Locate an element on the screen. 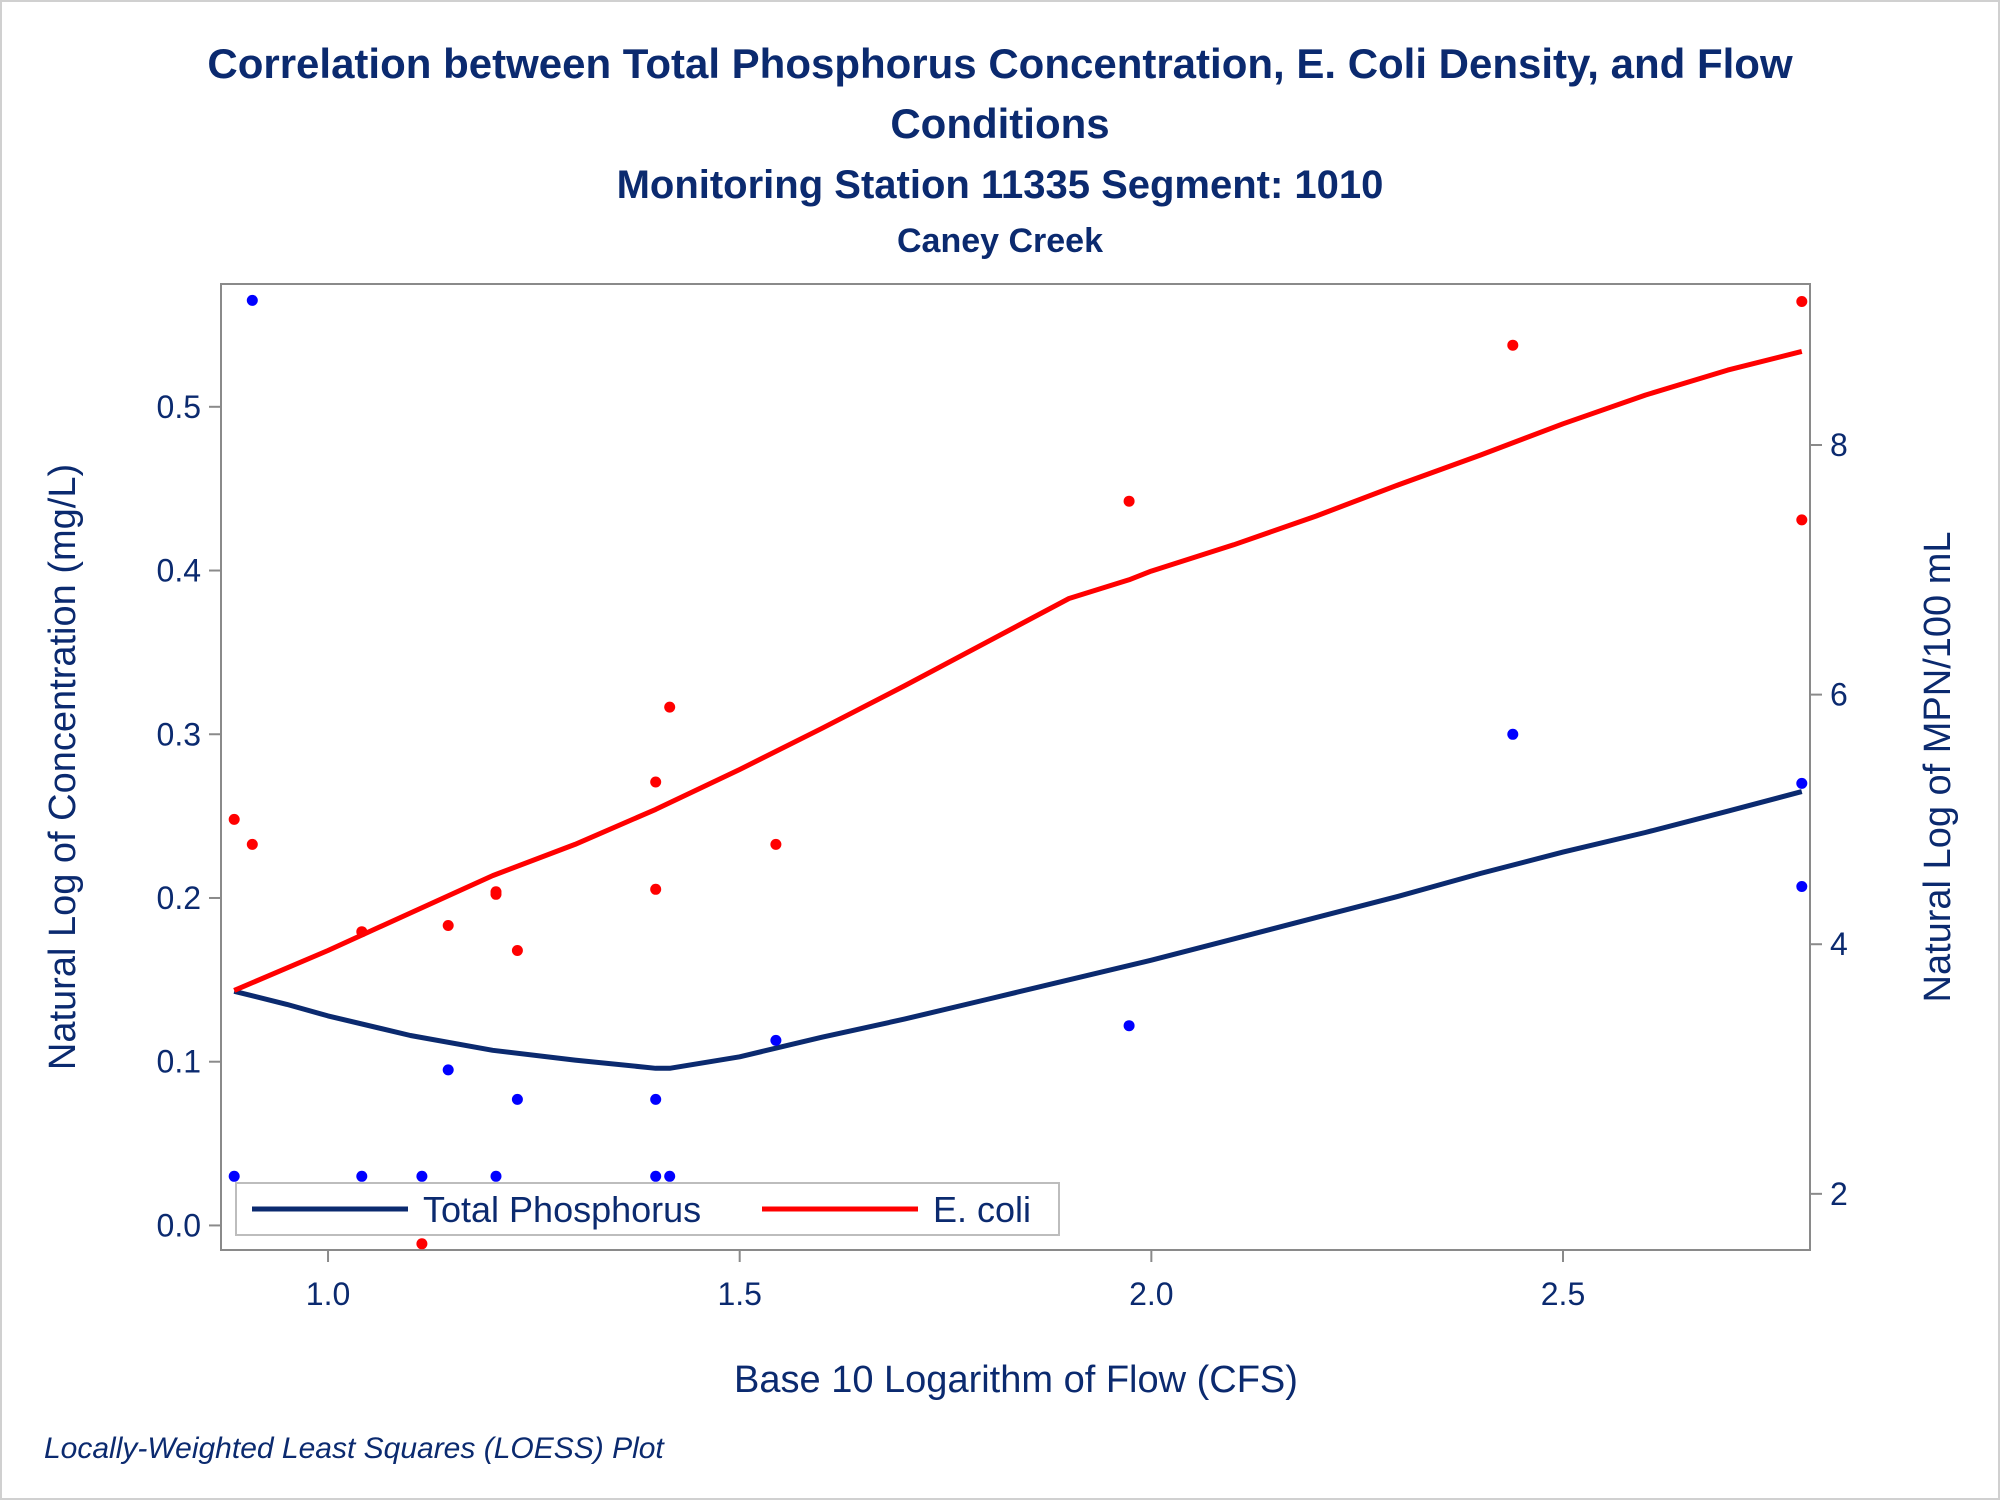 The height and width of the screenshot is (1500, 2000). chart-subtitle-2: Caney Creek is located at coordinates (1000, 241).